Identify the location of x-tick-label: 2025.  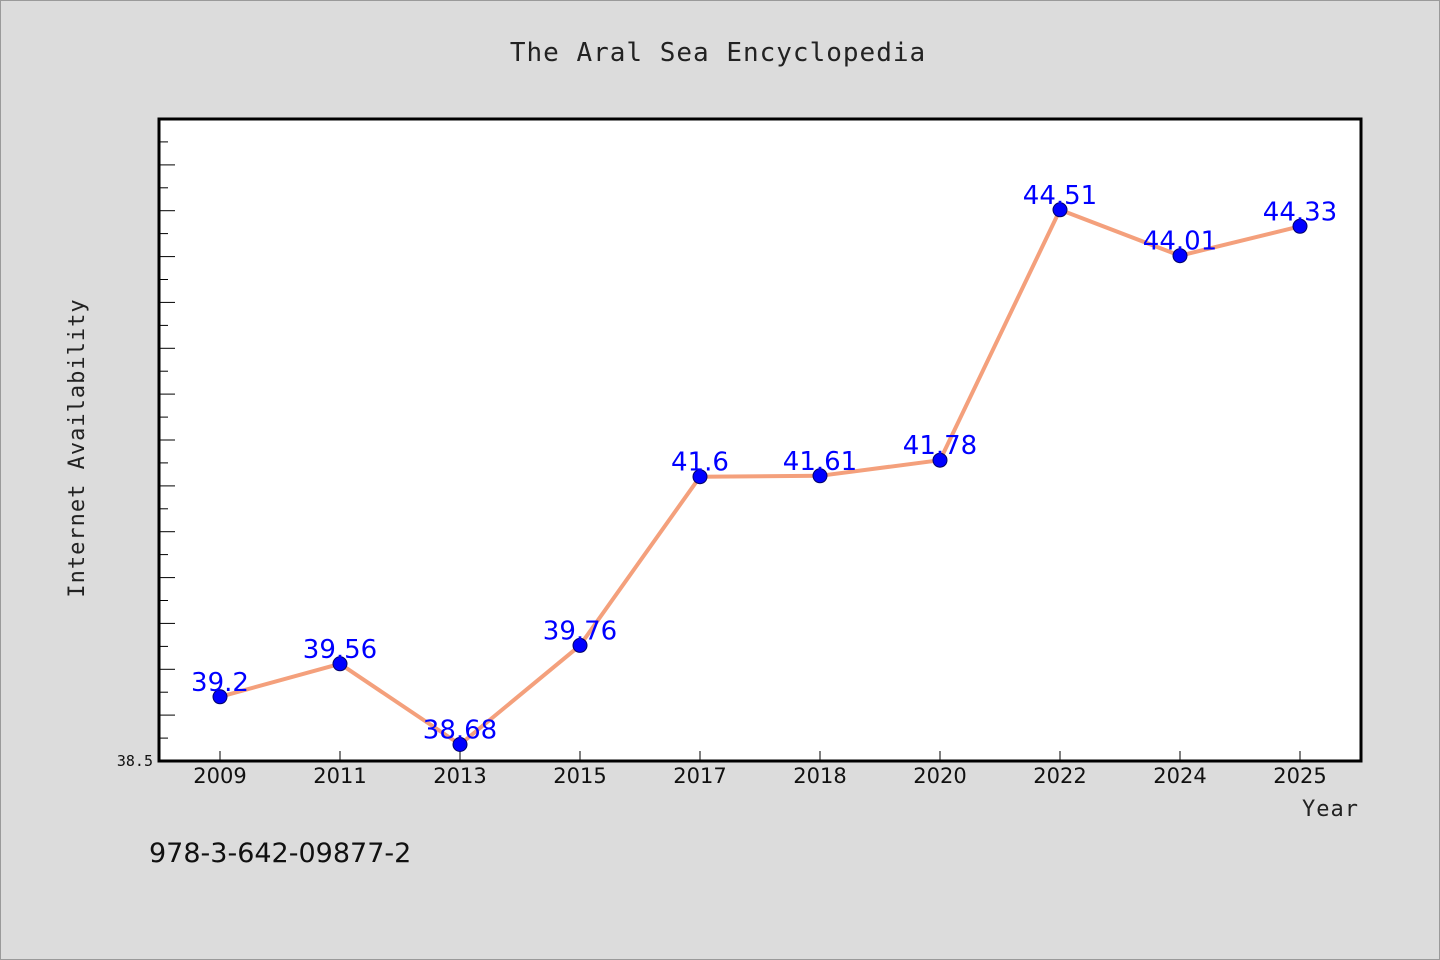
(1299, 776).